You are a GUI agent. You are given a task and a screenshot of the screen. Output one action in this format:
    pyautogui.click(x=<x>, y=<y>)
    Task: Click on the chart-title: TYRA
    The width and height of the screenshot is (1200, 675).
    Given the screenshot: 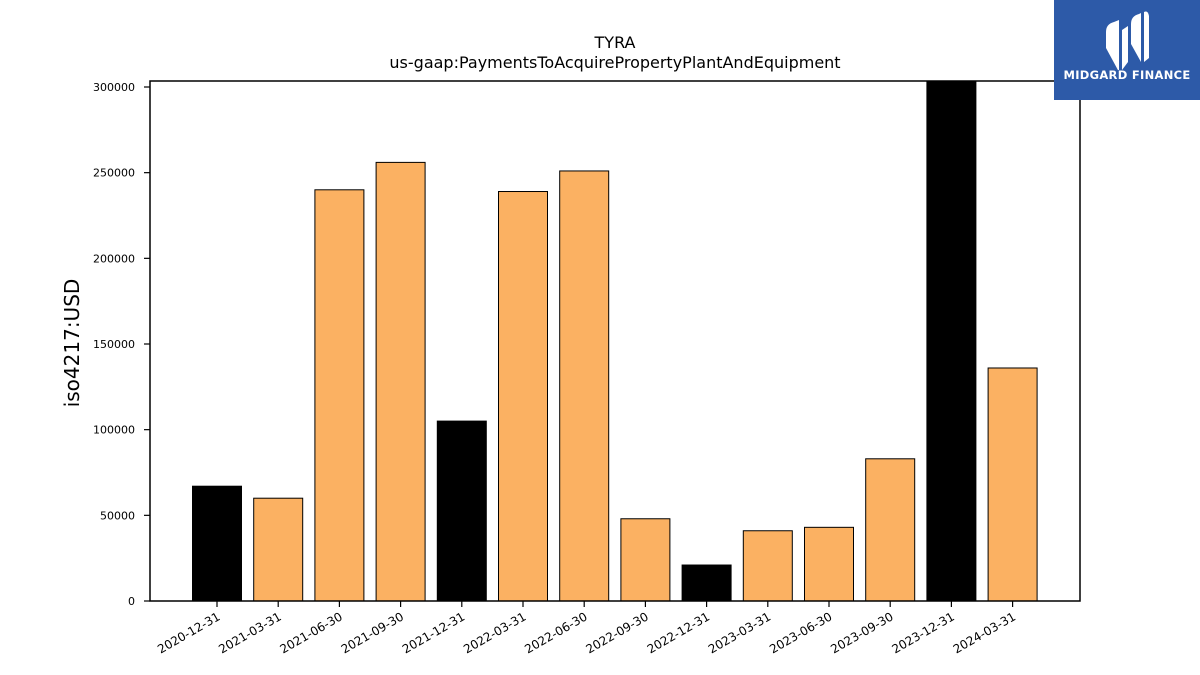 What is the action you would take?
    pyautogui.click(x=615, y=42)
    